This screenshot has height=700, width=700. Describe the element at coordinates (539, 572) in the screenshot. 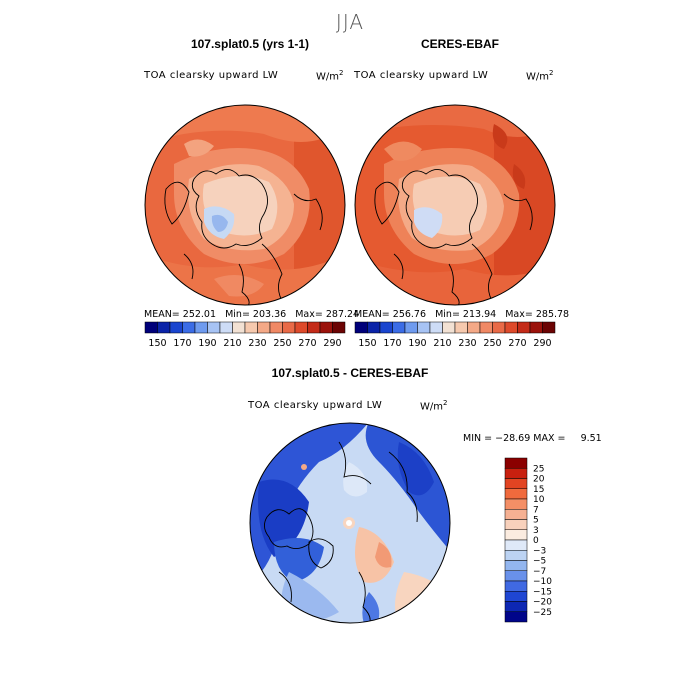

I see `colorbar-label: −7` at that location.